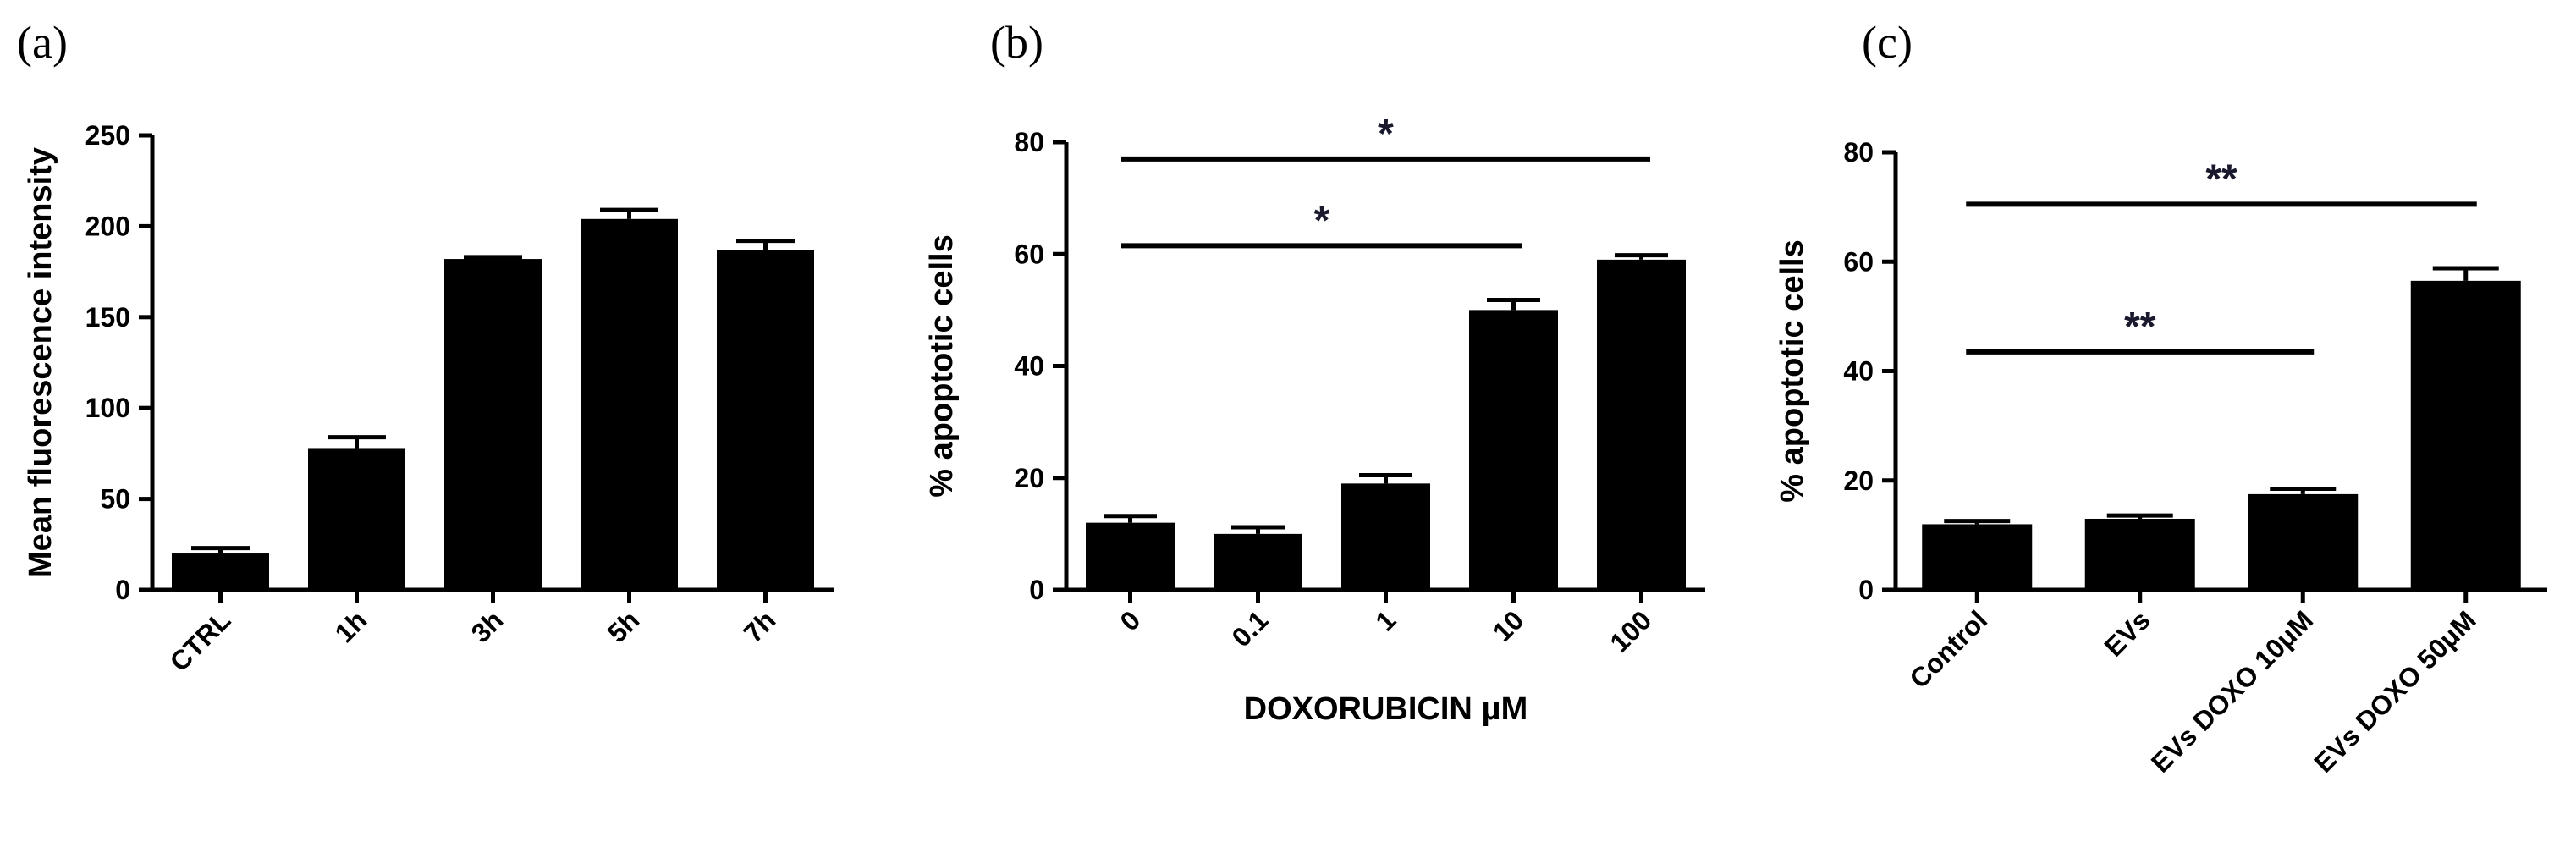 The image size is (2576, 842). I want to click on x-tick-label: 1, so click(1385, 620).